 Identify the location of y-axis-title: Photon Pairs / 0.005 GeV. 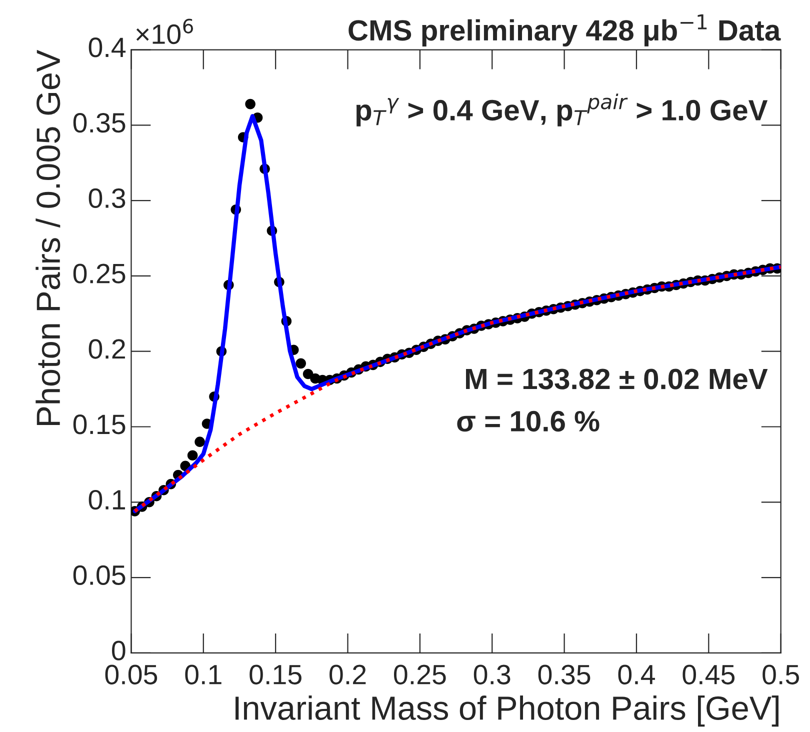
(48, 238).